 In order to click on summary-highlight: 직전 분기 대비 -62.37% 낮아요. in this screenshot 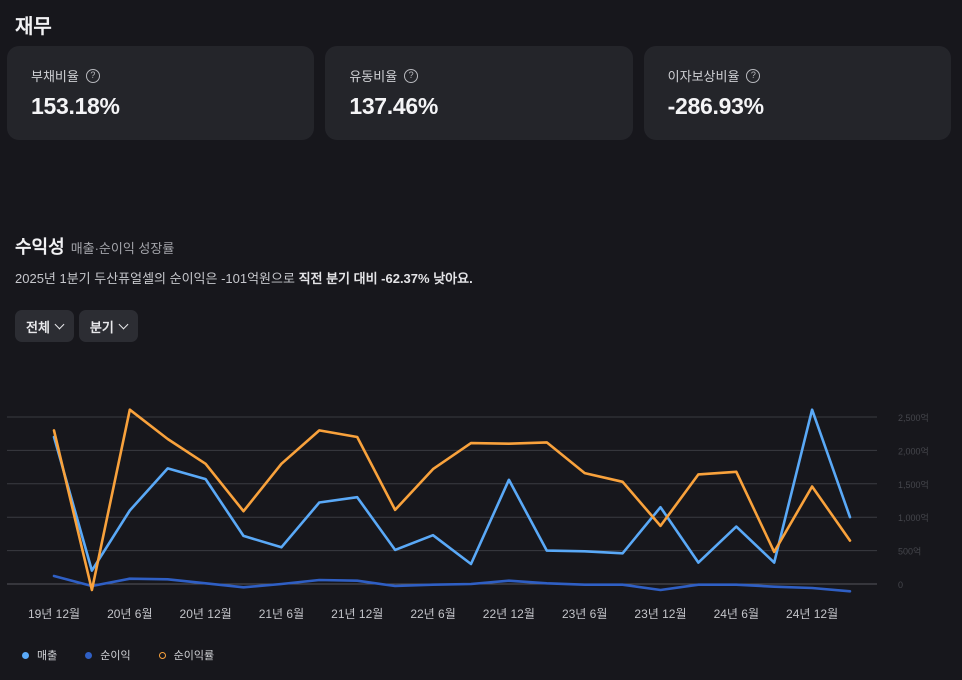, I will do `click(385, 278)`.